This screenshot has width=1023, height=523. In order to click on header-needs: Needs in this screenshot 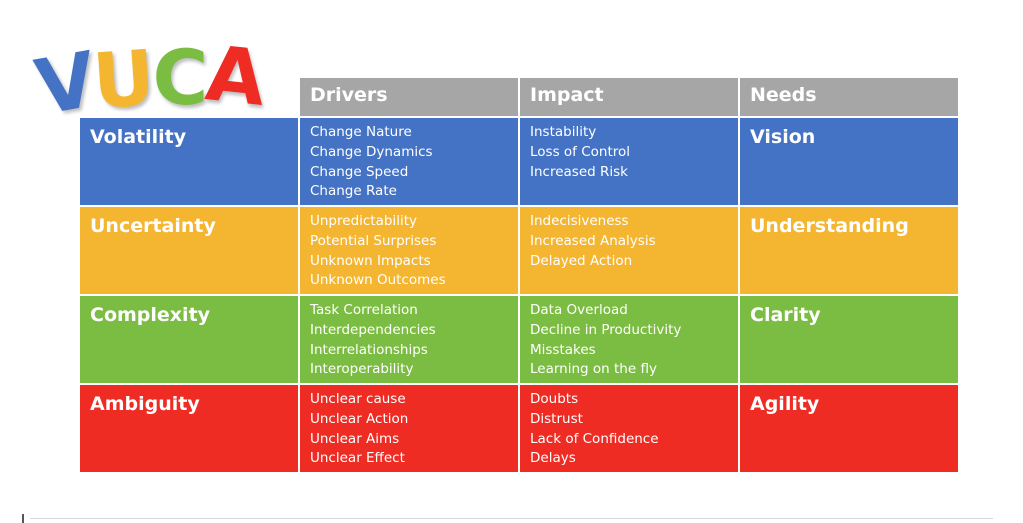, I will do `click(849, 97)`.